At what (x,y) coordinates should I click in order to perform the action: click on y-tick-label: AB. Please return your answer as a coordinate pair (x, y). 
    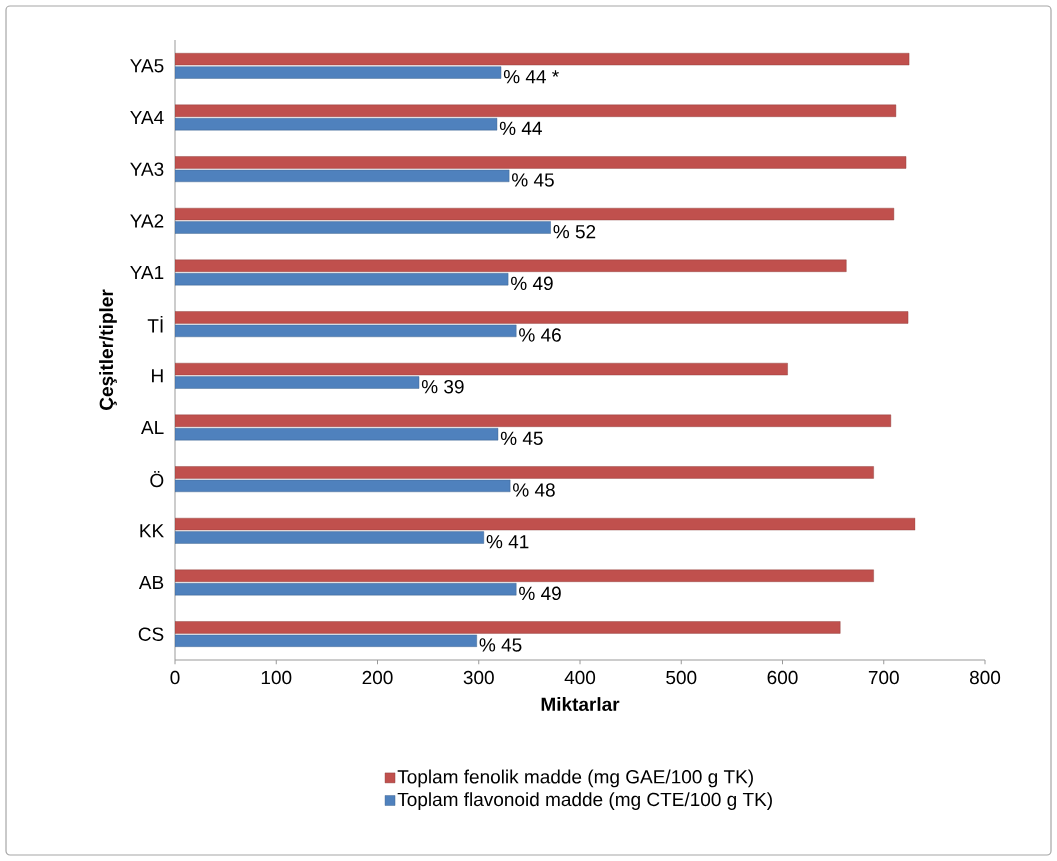
    Looking at the image, I should click on (151, 582).